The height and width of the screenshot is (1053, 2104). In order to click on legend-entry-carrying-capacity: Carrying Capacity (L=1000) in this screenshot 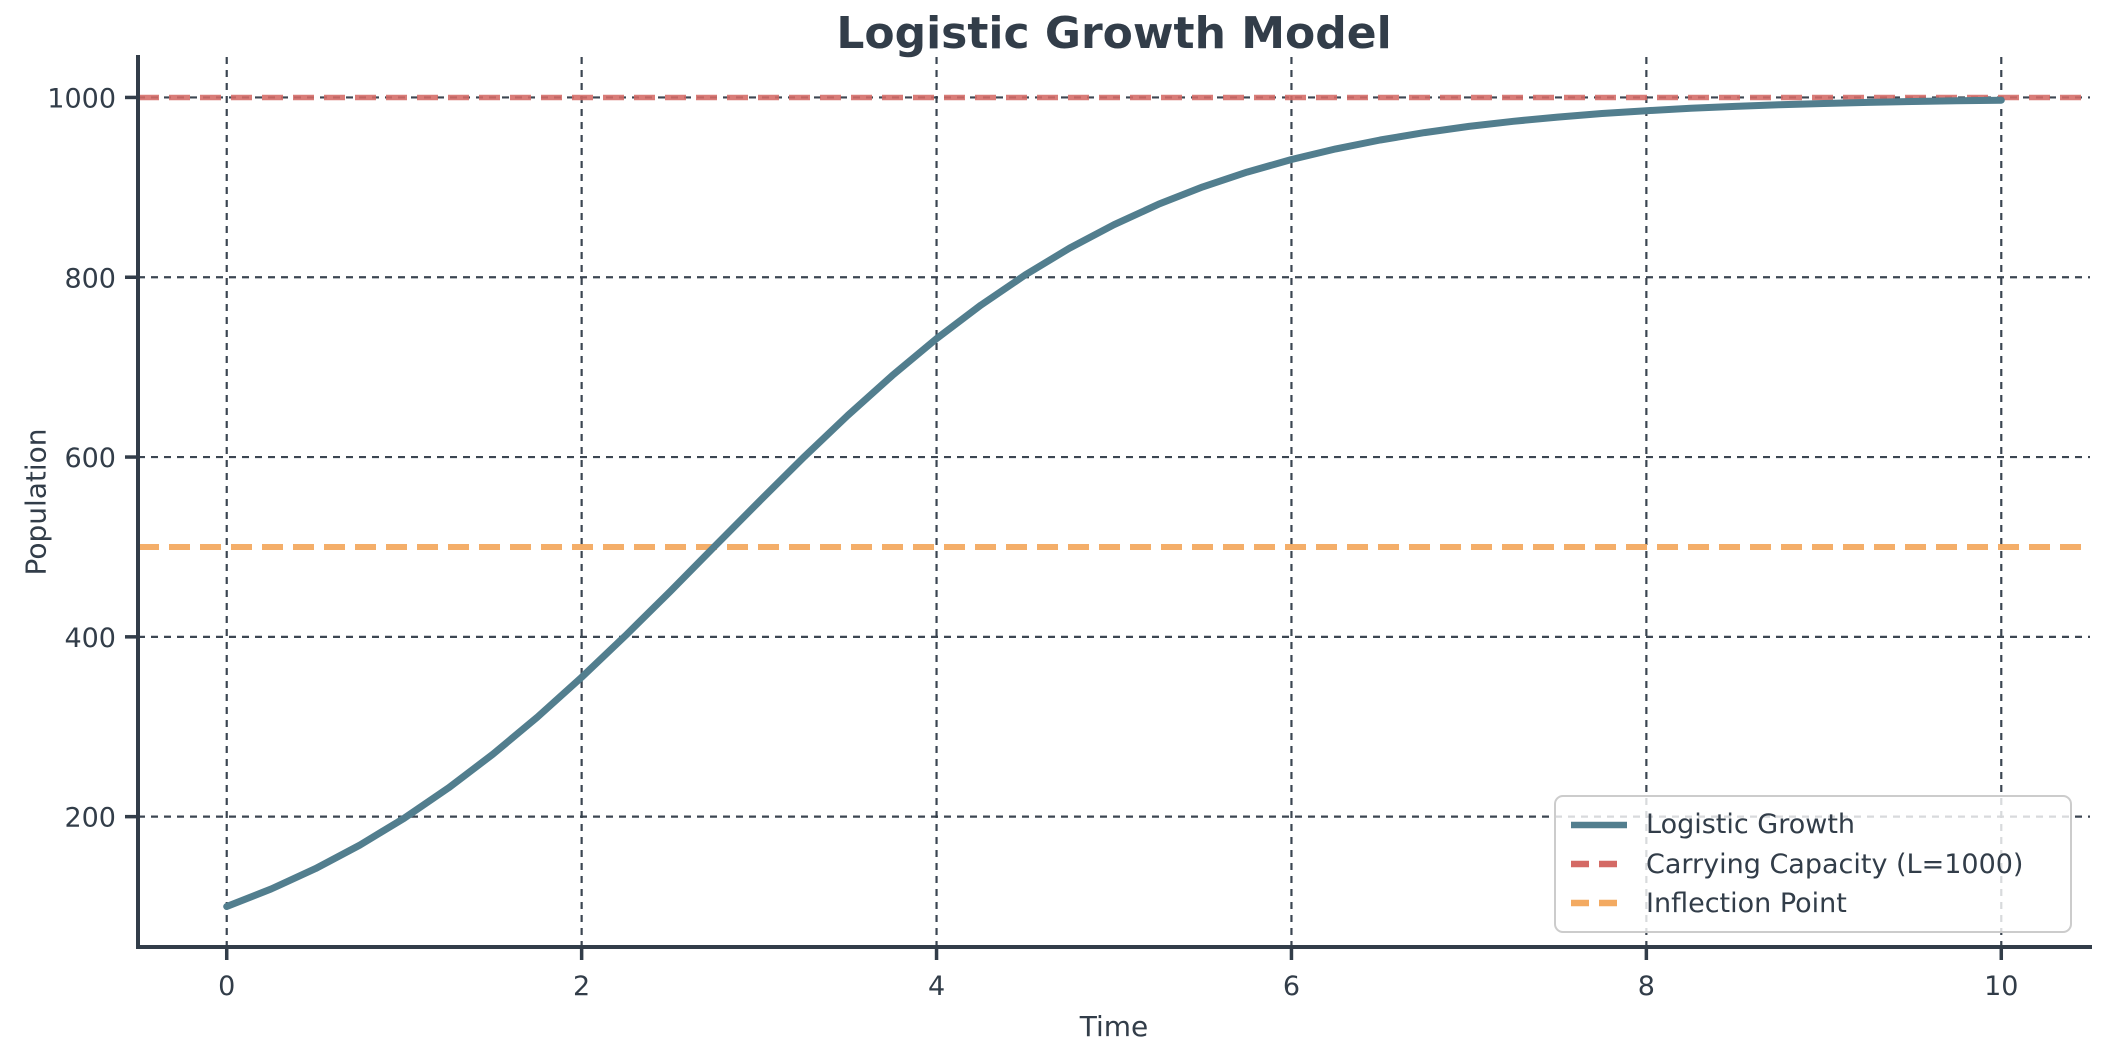, I will do `click(1815, 864)`.